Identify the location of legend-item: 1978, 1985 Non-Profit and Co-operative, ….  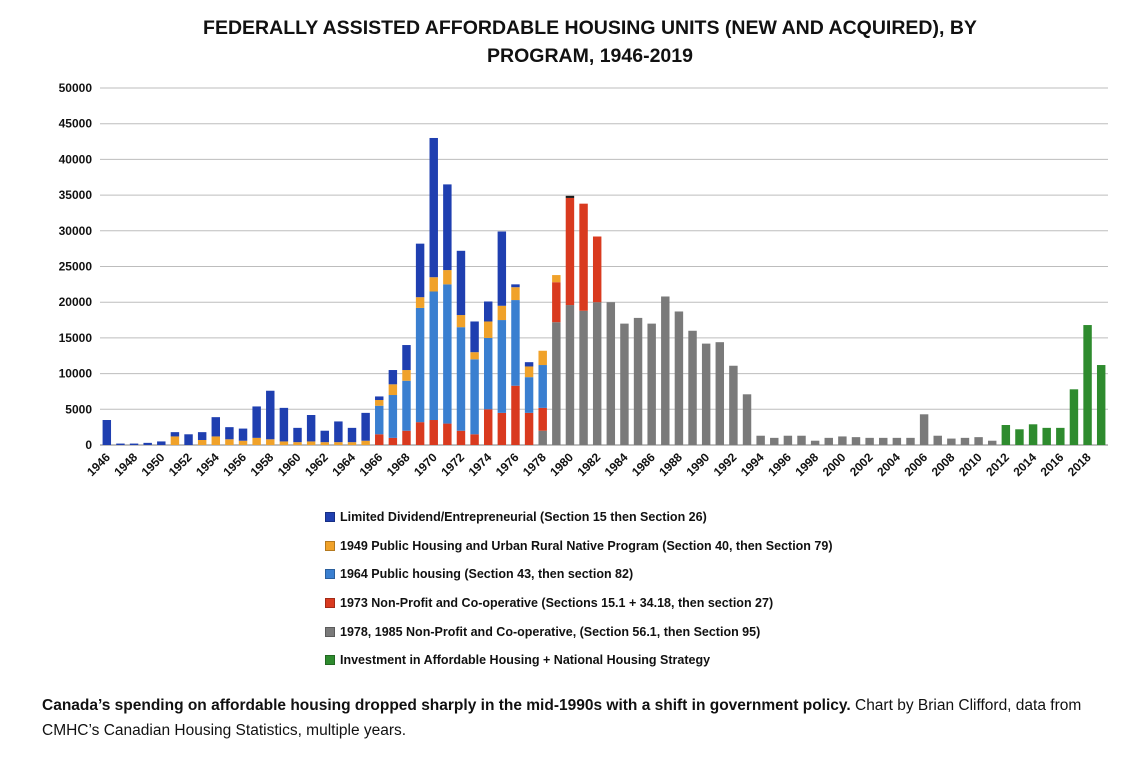
(578, 631).